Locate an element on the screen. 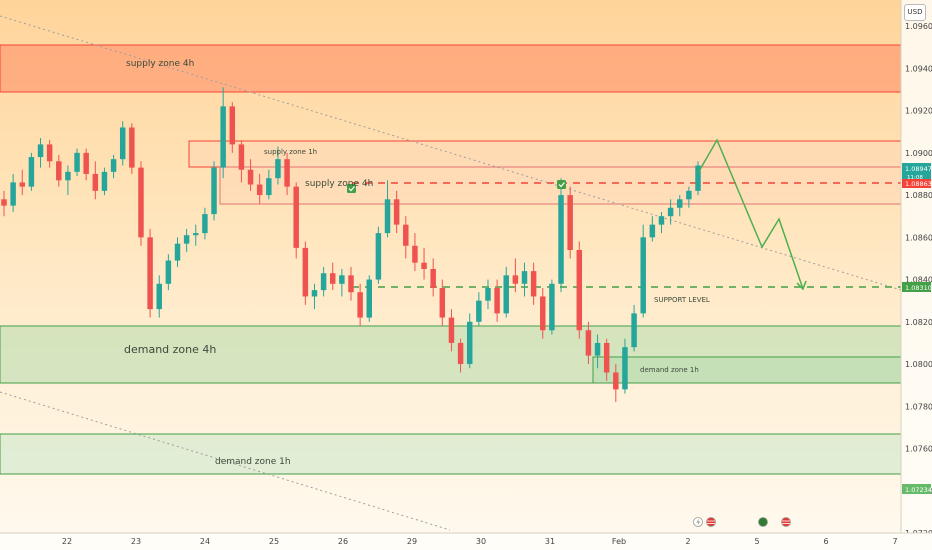 The image size is (932, 550). y-tick-label: 1.08800 is located at coordinates (918, 195).